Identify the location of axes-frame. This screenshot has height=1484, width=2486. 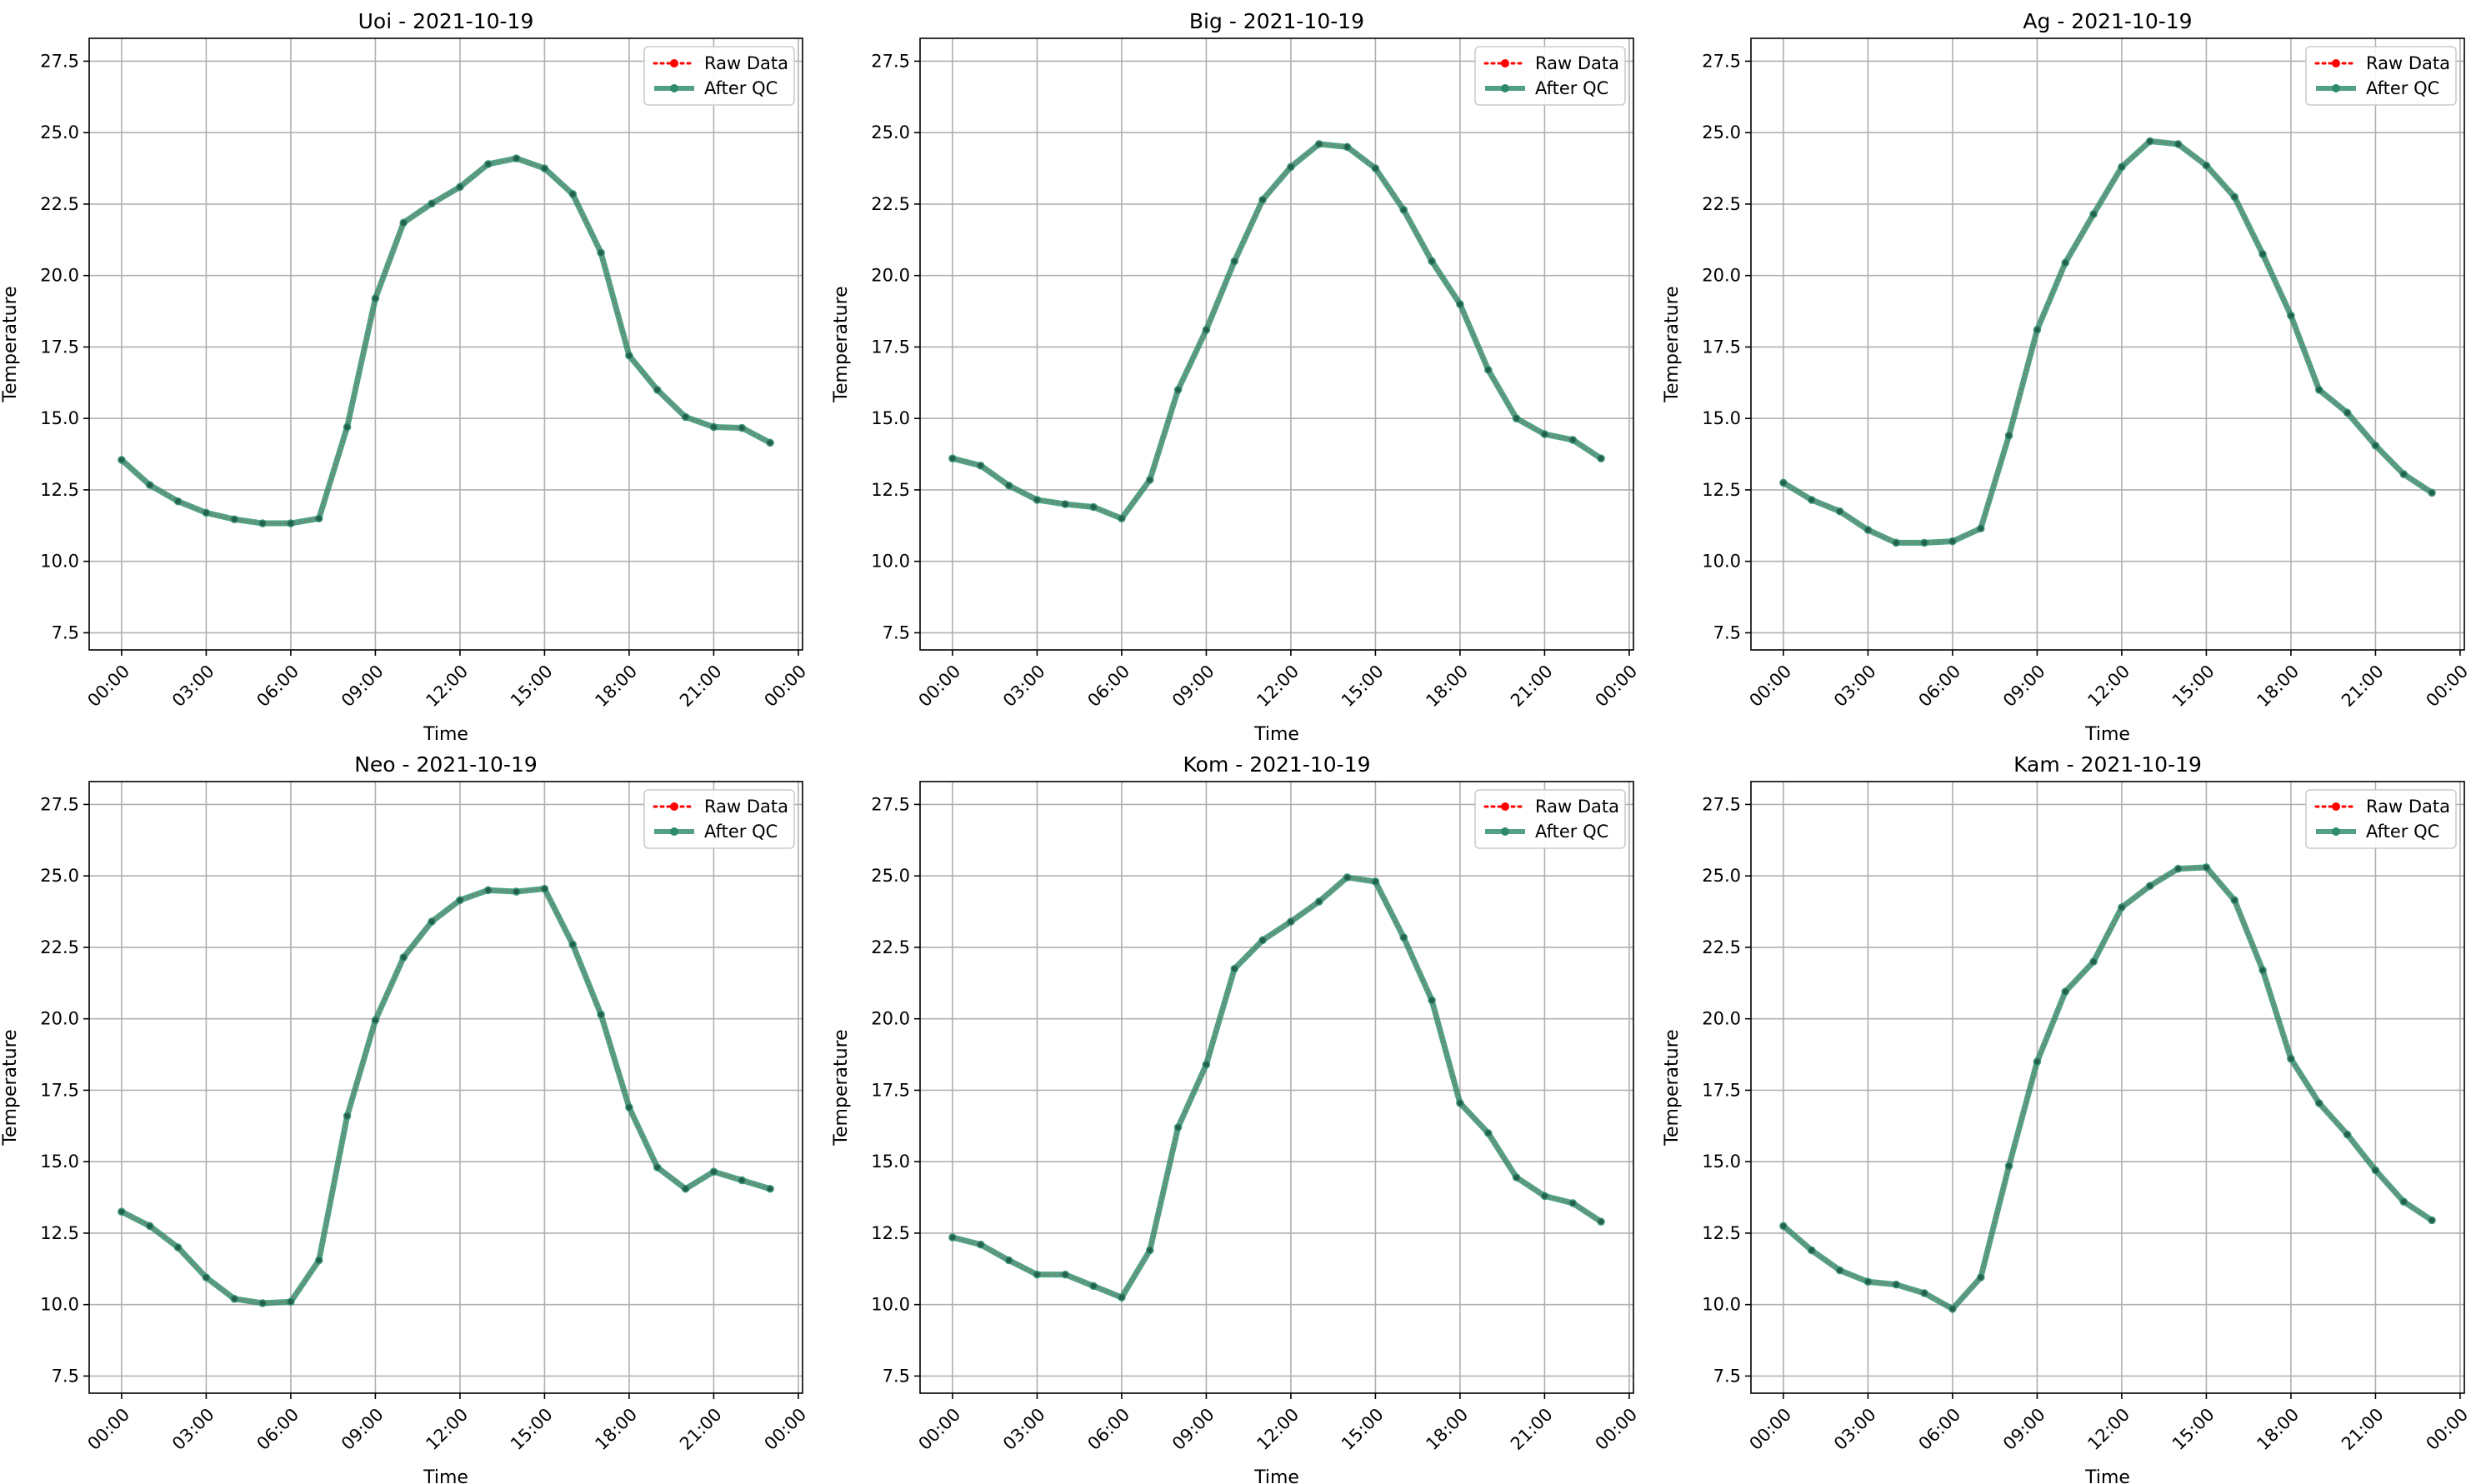
(1276, 1088).